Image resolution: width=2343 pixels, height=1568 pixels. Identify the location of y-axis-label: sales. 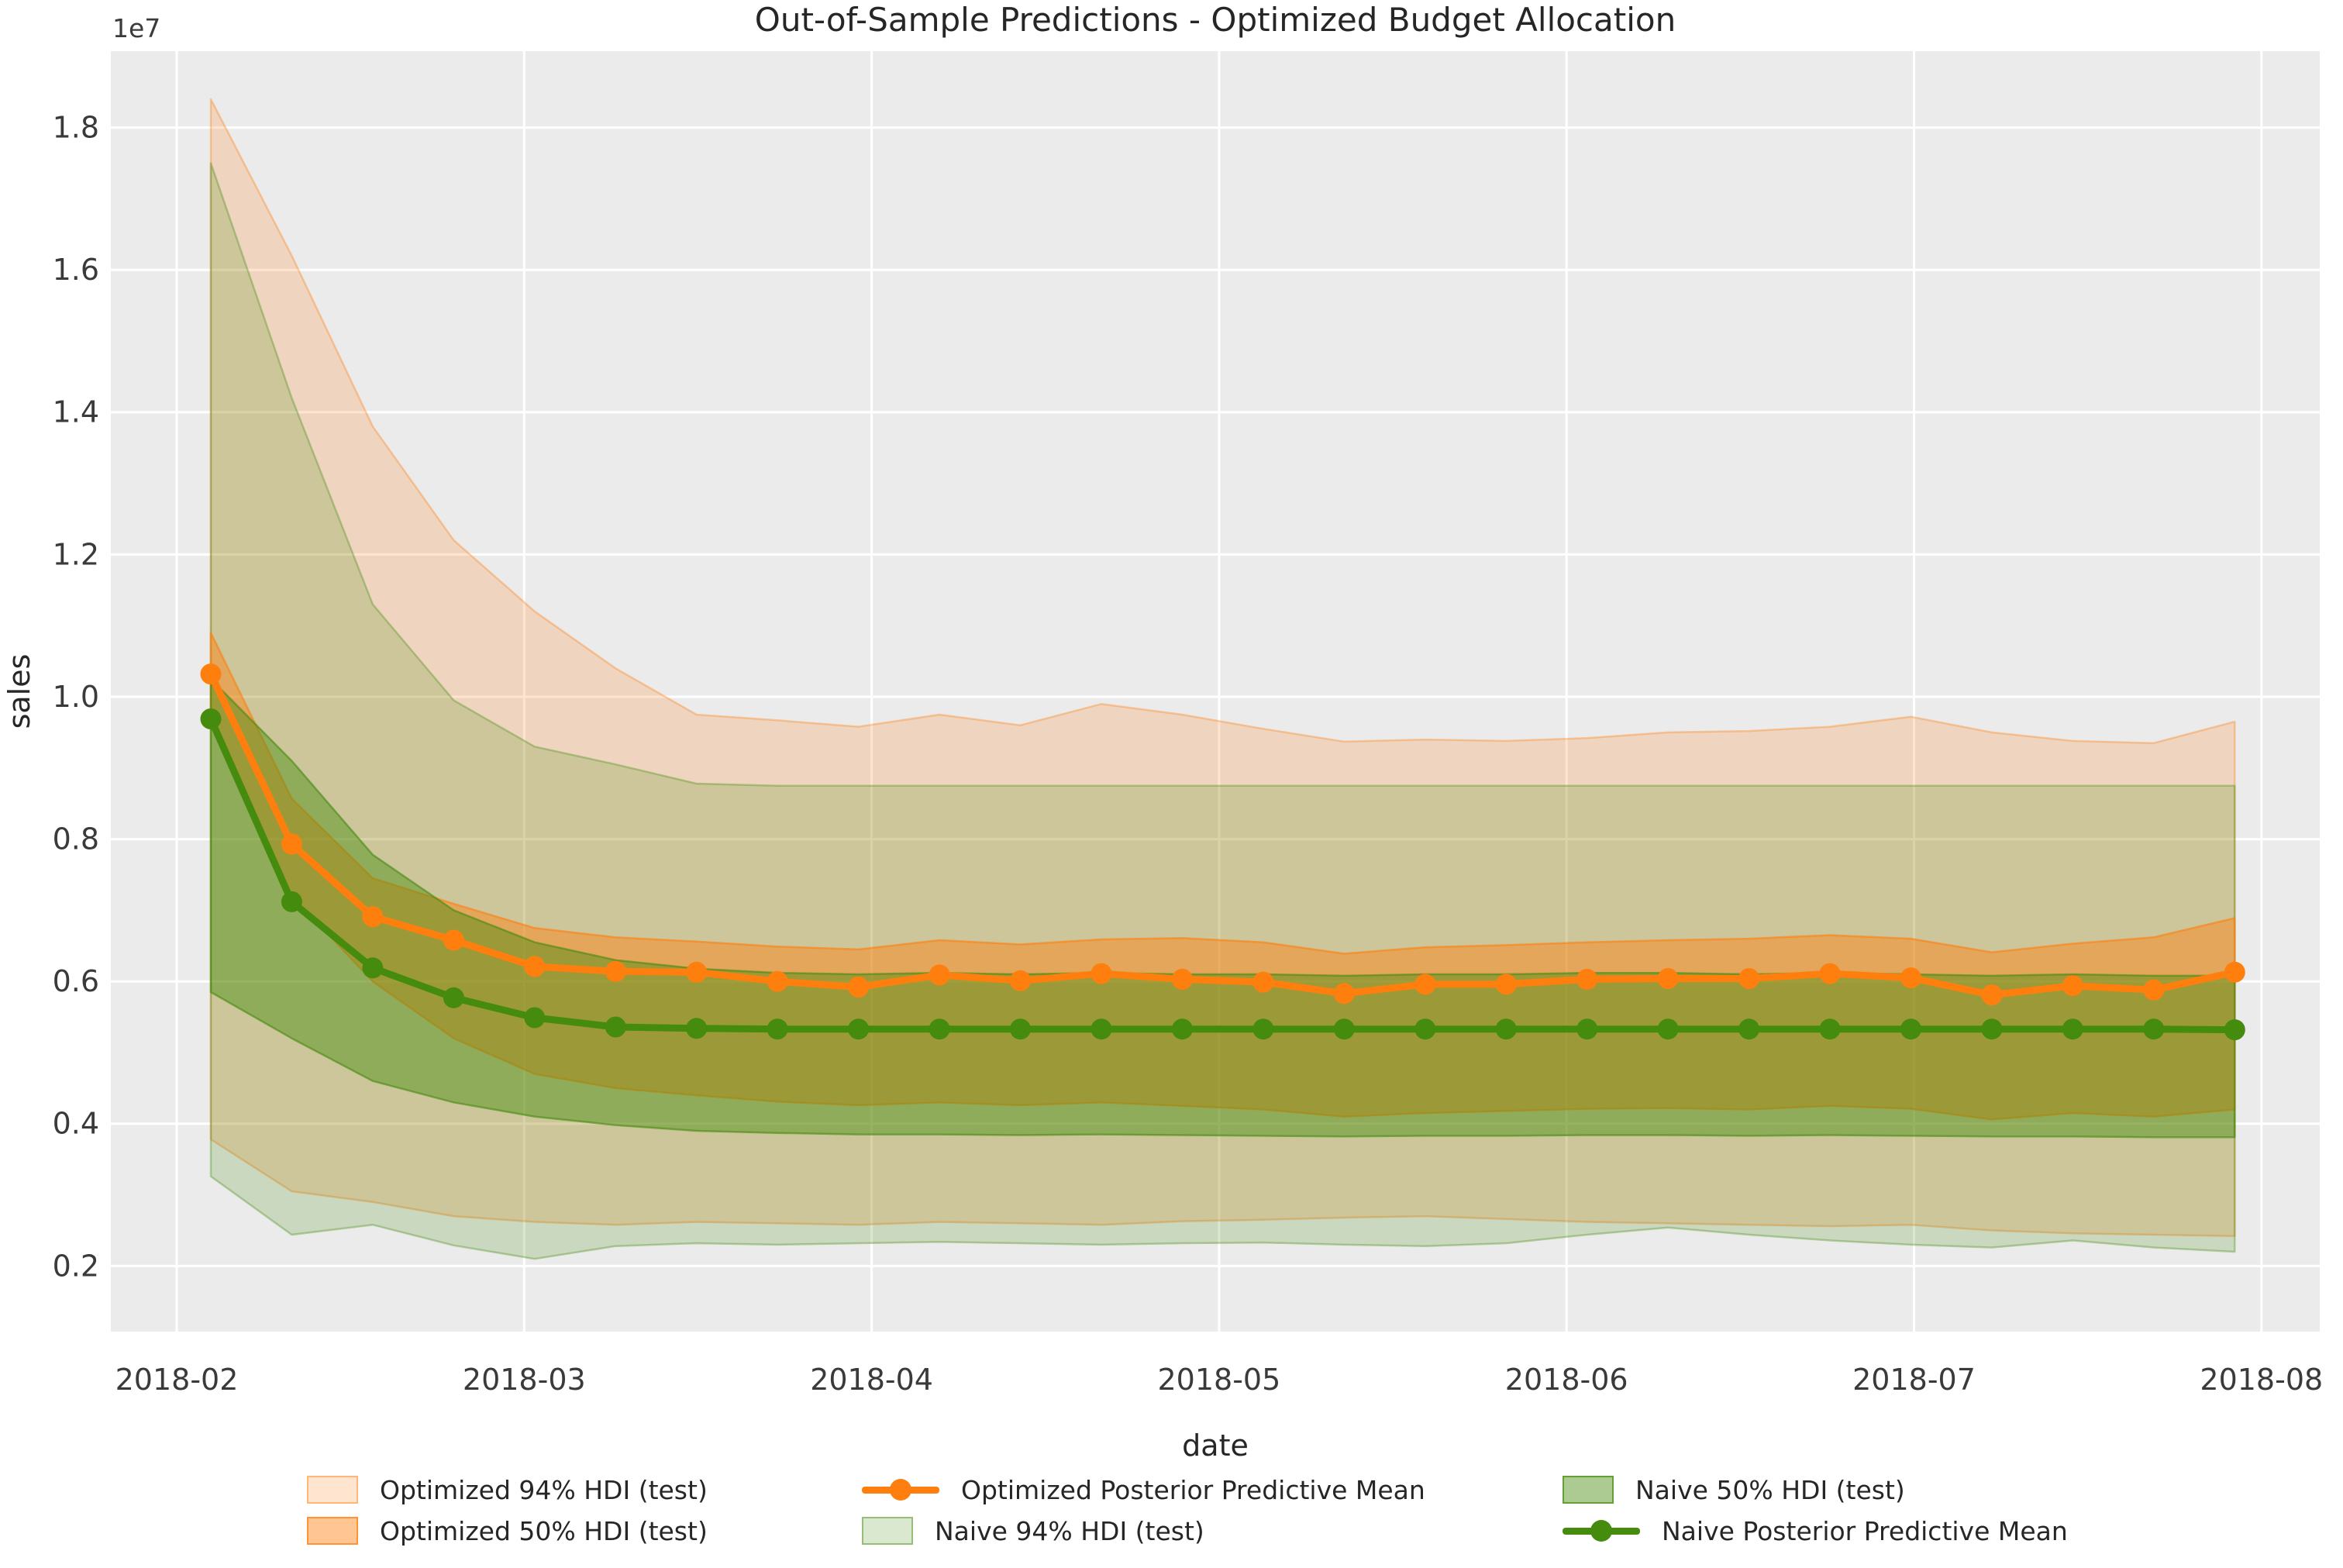
(19, 691).